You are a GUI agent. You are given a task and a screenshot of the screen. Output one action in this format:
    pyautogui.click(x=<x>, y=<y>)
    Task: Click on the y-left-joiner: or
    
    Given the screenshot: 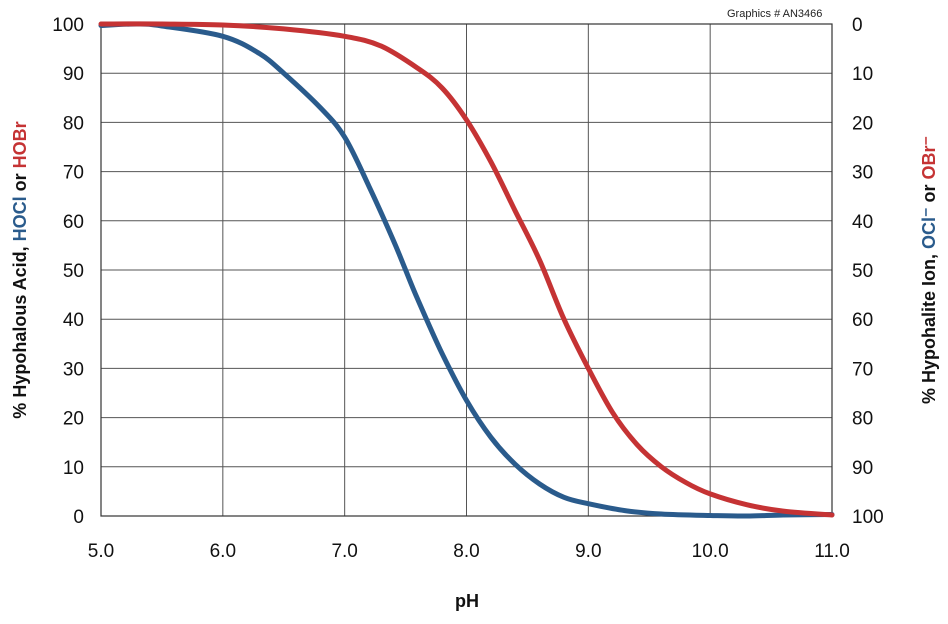 What is the action you would take?
    pyautogui.click(x=20, y=182)
    